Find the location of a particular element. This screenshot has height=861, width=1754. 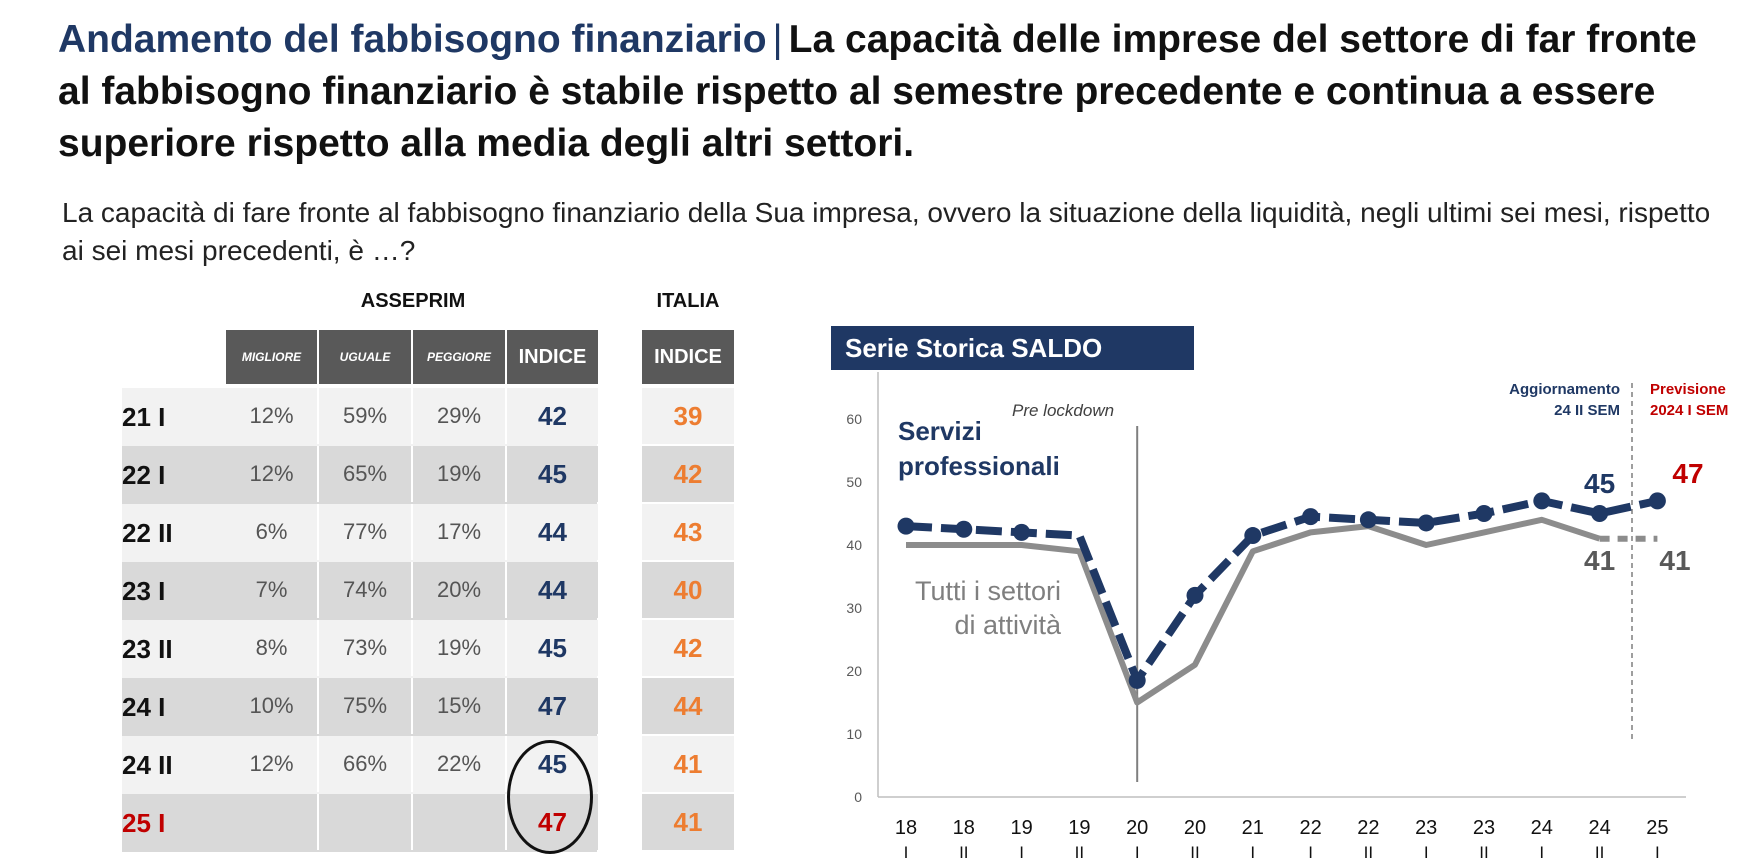

row-cells: 10% 75% 15% 47 is located at coordinates (412, 706).